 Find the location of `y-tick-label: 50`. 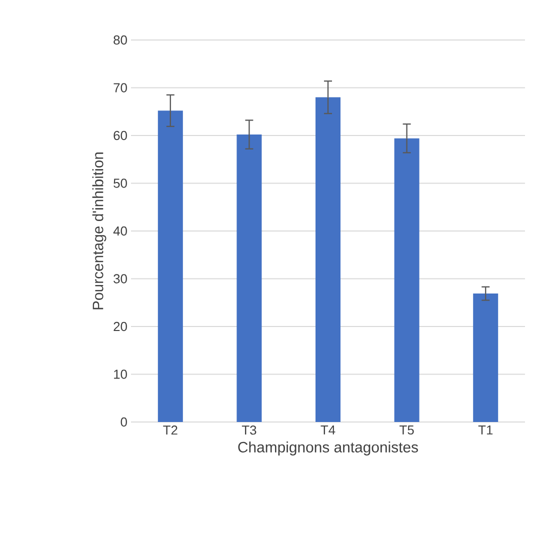

y-tick-label: 50 is located at coordinates (120, 183).